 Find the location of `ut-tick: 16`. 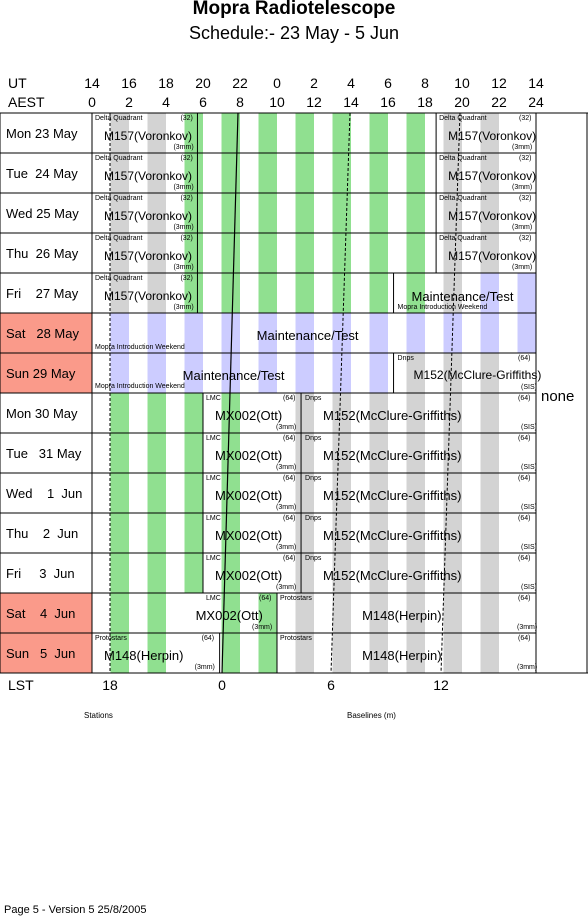

ut-tick: 16 is located at coordinates (129, 83).